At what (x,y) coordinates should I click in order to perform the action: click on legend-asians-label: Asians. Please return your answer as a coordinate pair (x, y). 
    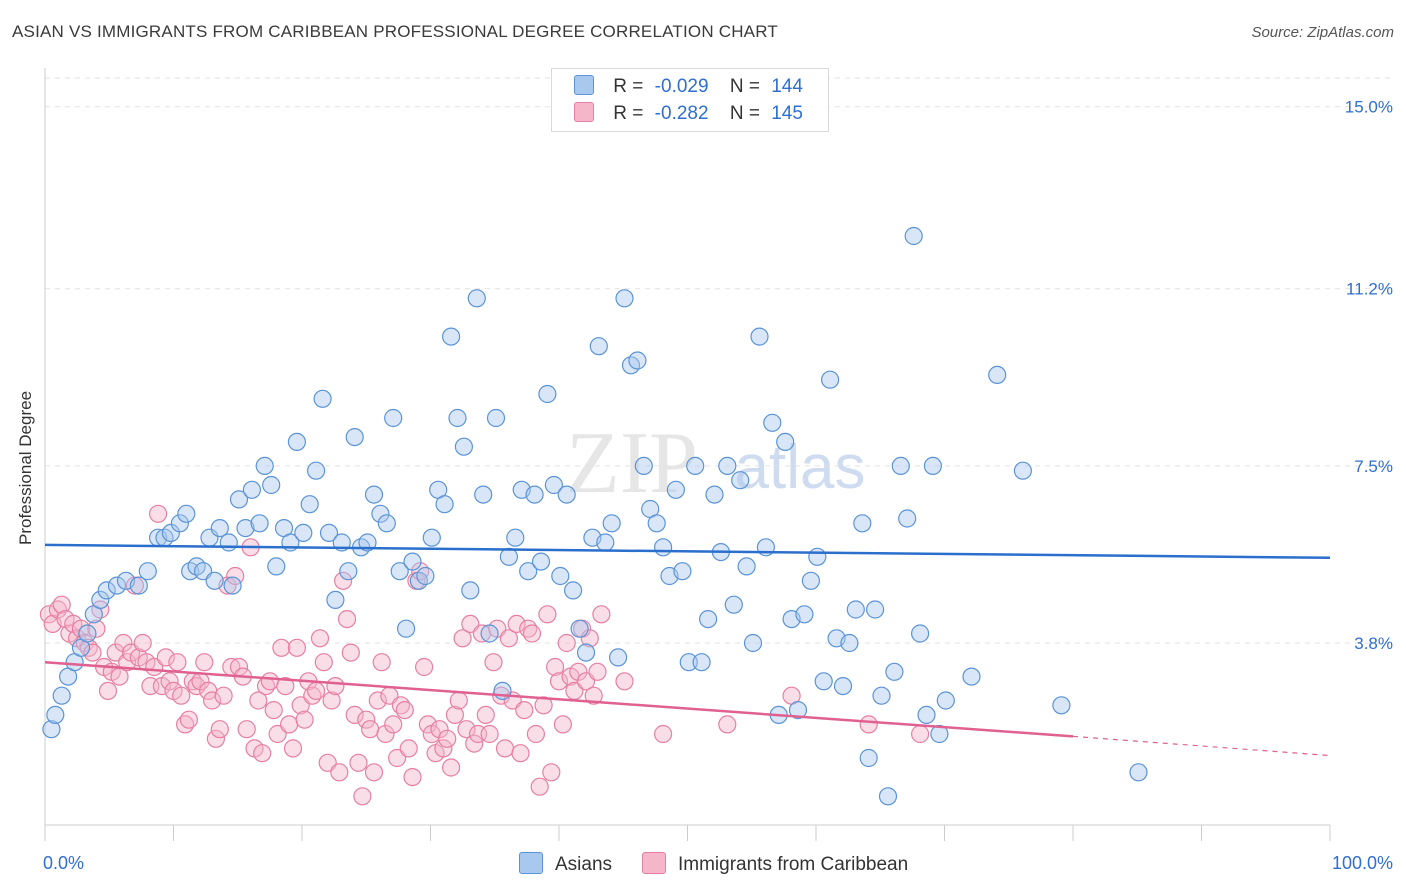
    Looking at the image, I should click on (584, 864).